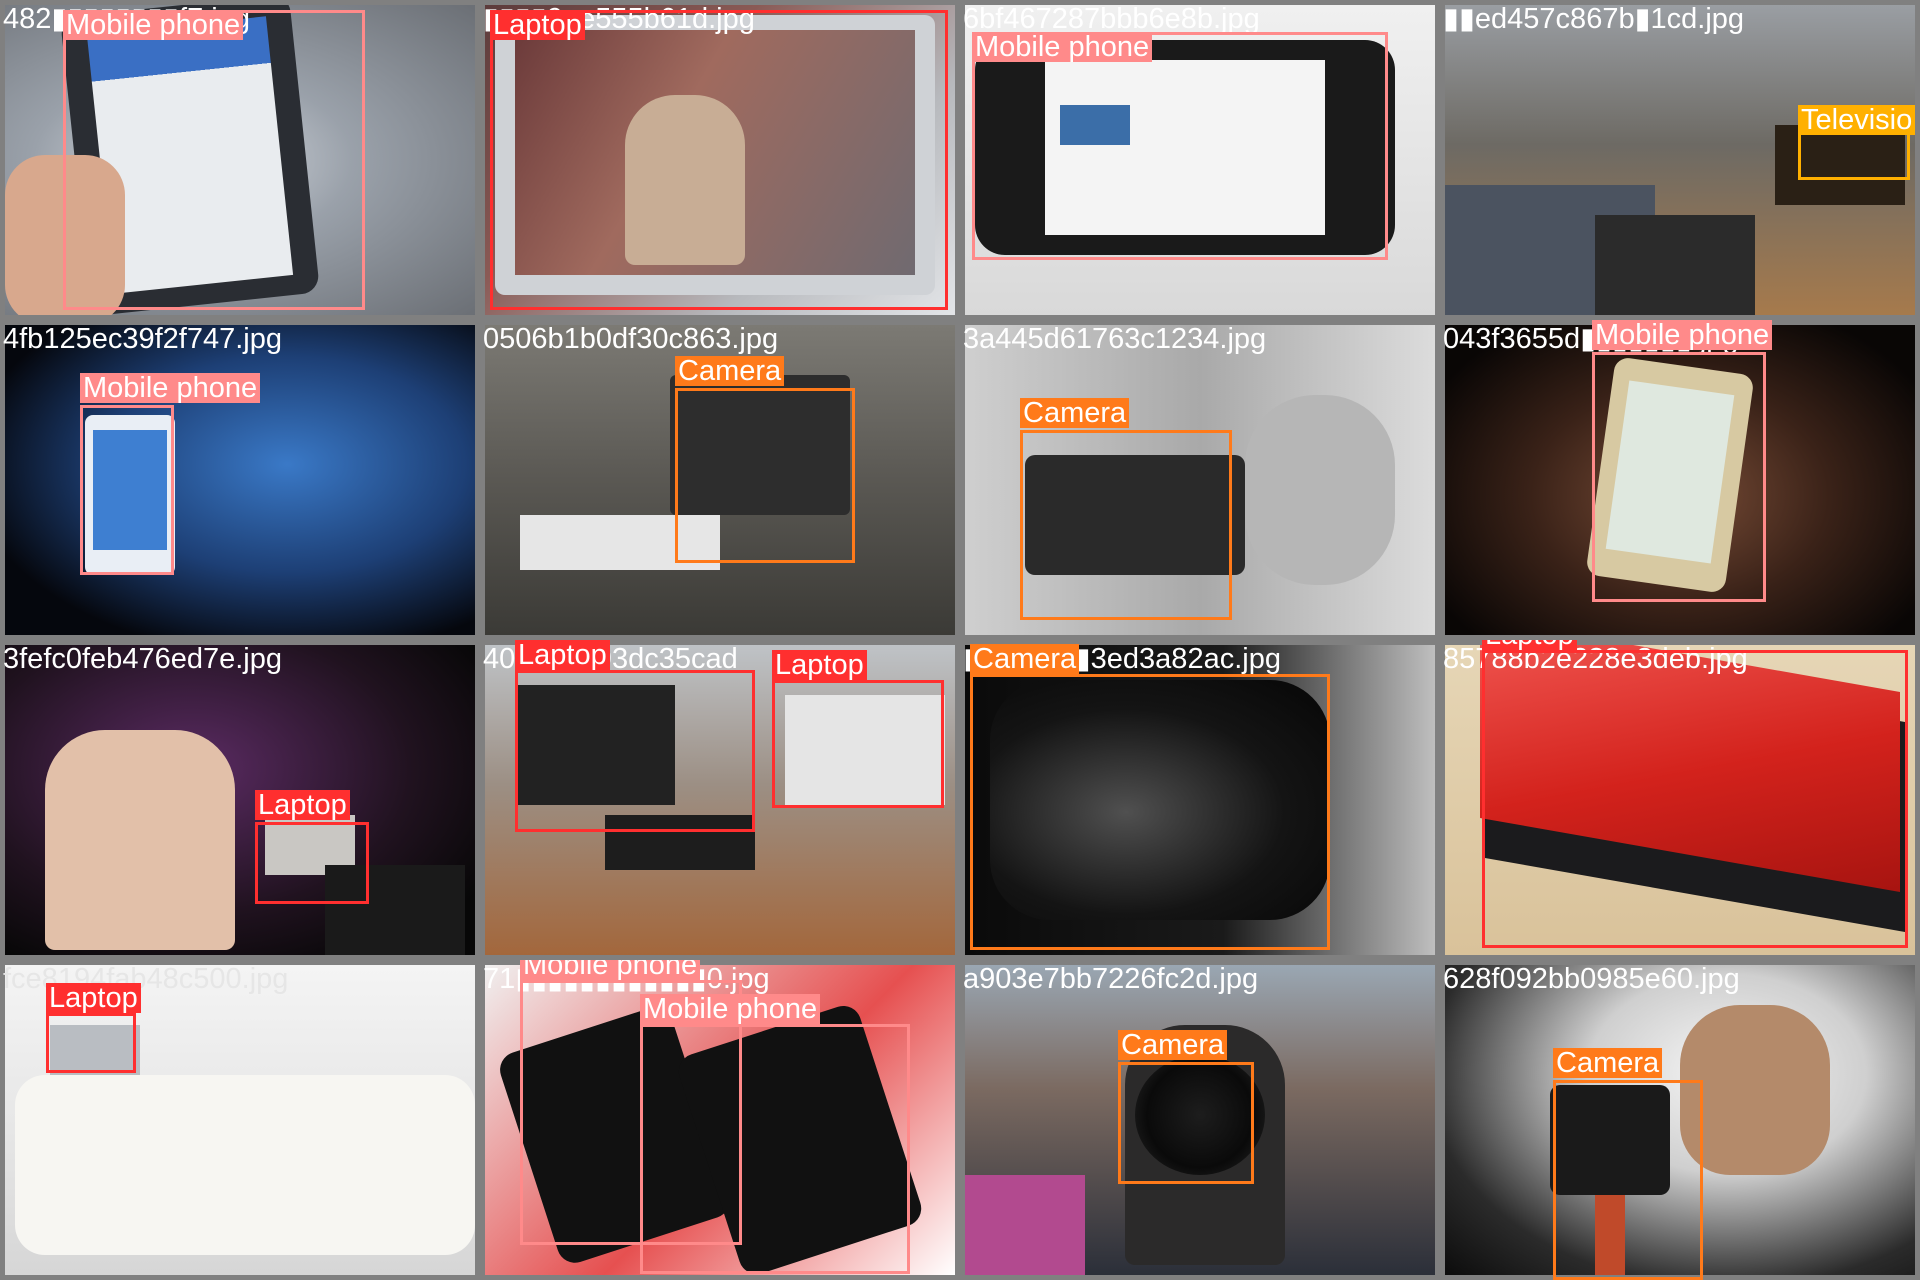 This screenshot has width=1920, height=1280. I want to click on image-filename: 6bf467287bbb6e8b.jpg, so click(1111, 19).